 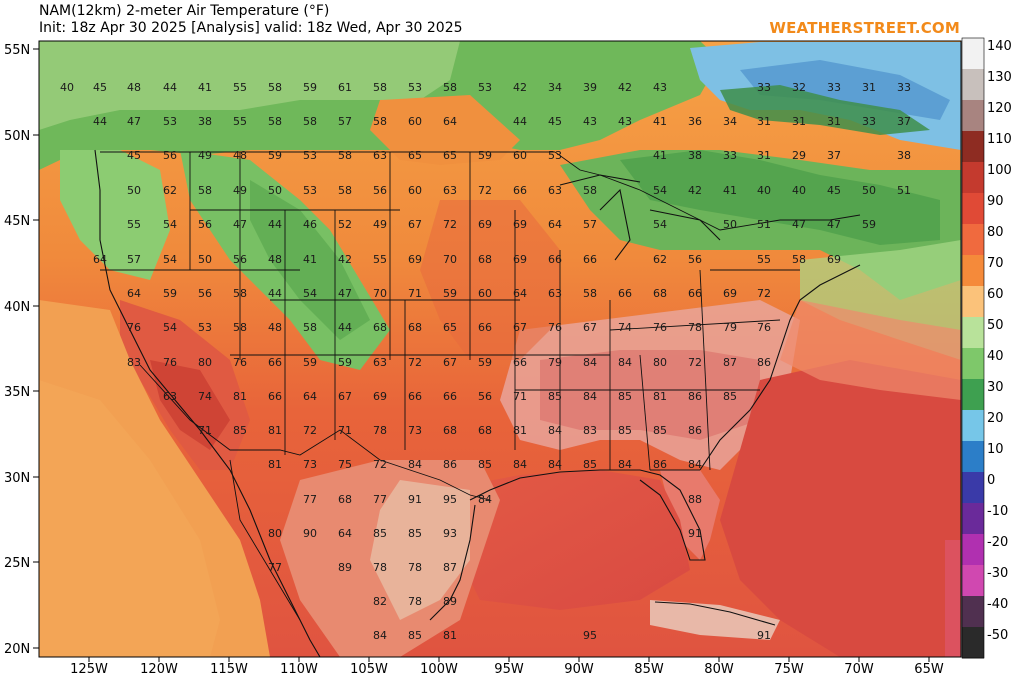 I want to click on station-temp-182: 72, so click(x=695, y=362).